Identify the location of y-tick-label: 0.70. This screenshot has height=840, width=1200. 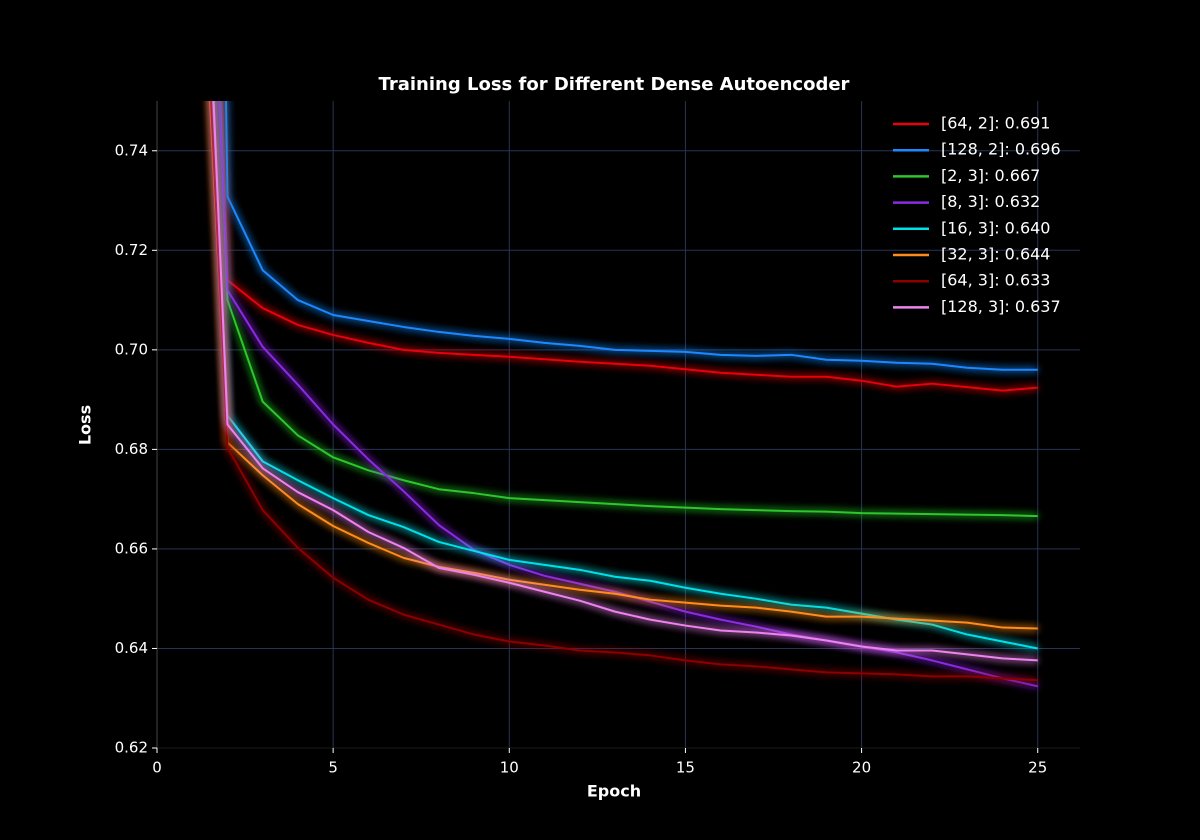
(131, 349).